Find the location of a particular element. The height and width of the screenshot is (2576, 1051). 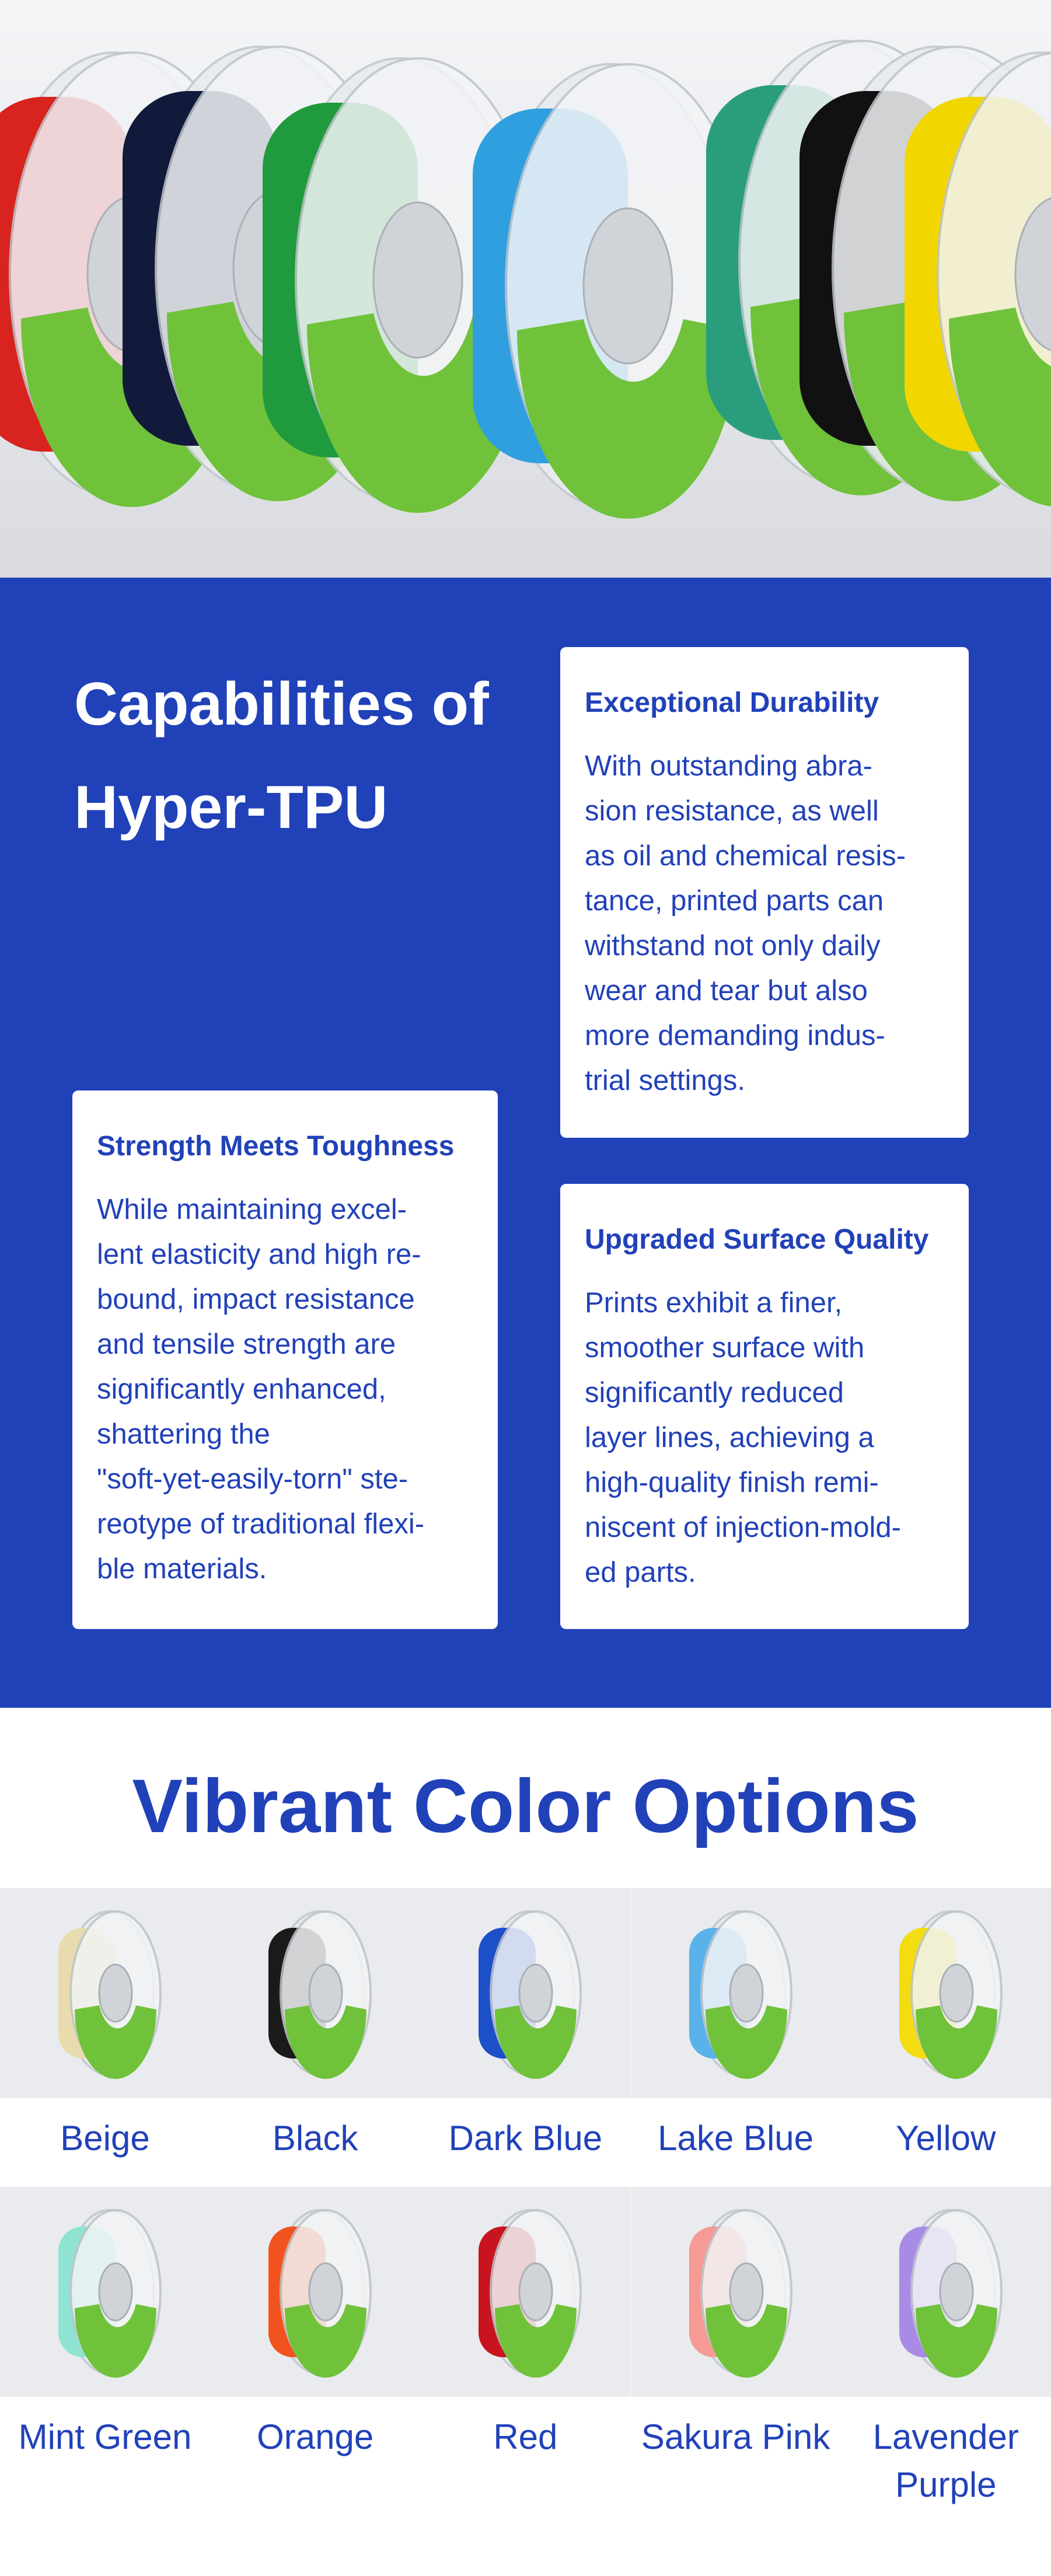

body-line: and tensile strength are is located at coordinates (246, 1344).